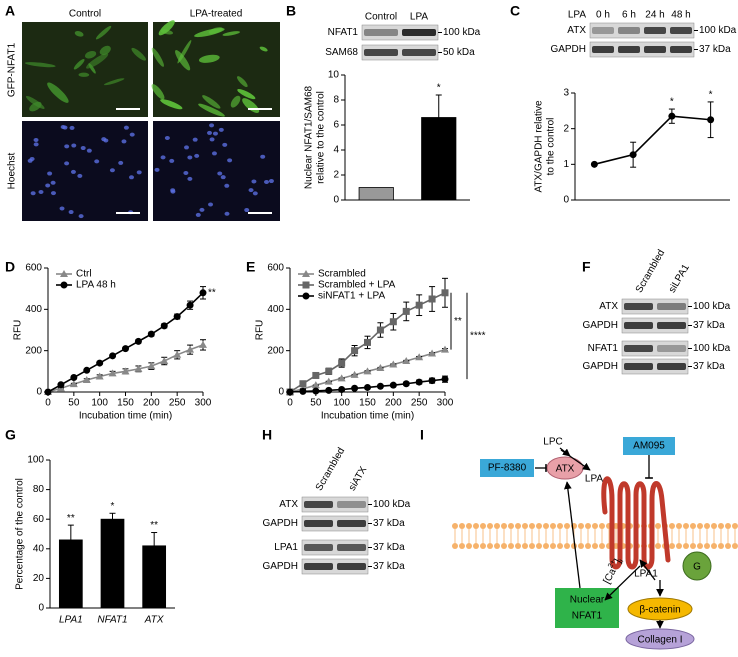 Image resolution: width=738 pixels, height=657 pixels. What do you see at coordinates (392, 504) in the screenshot?
I see `size-marker: 100 kDa` at bounding box center [392, 504].